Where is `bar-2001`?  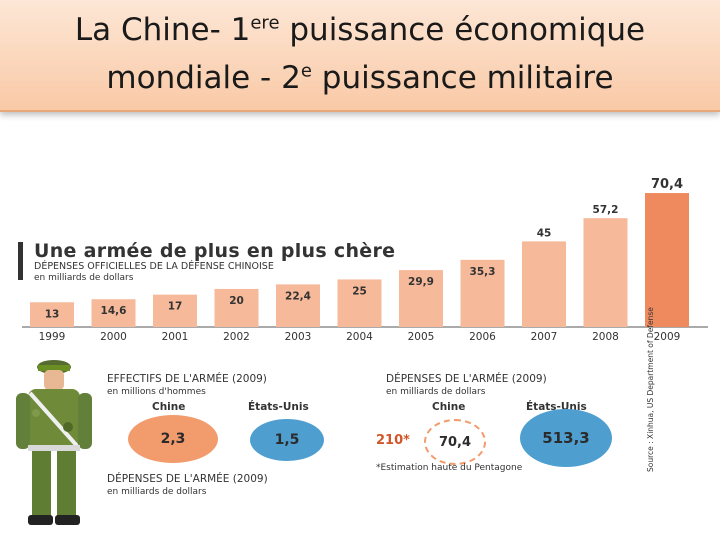 bar-2001 is located at coordinates (175, 310).